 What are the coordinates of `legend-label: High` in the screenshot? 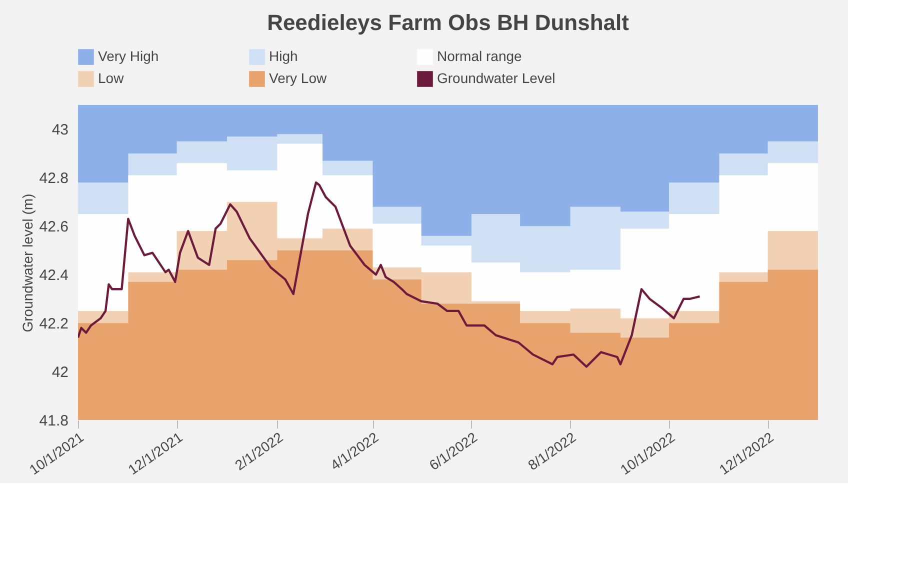 It's located at (283, 56).